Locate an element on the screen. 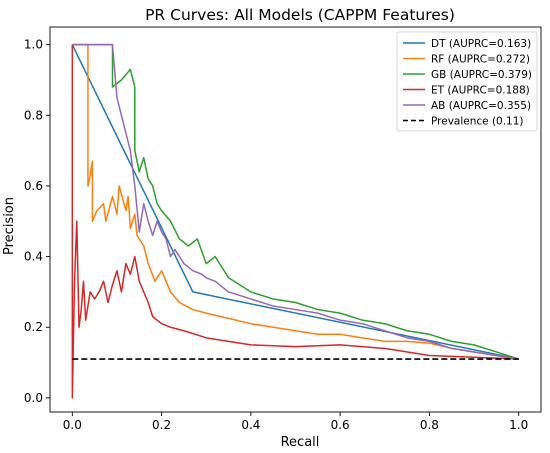  y-tick-label: 1.0 is located at coordinates (33, 45).